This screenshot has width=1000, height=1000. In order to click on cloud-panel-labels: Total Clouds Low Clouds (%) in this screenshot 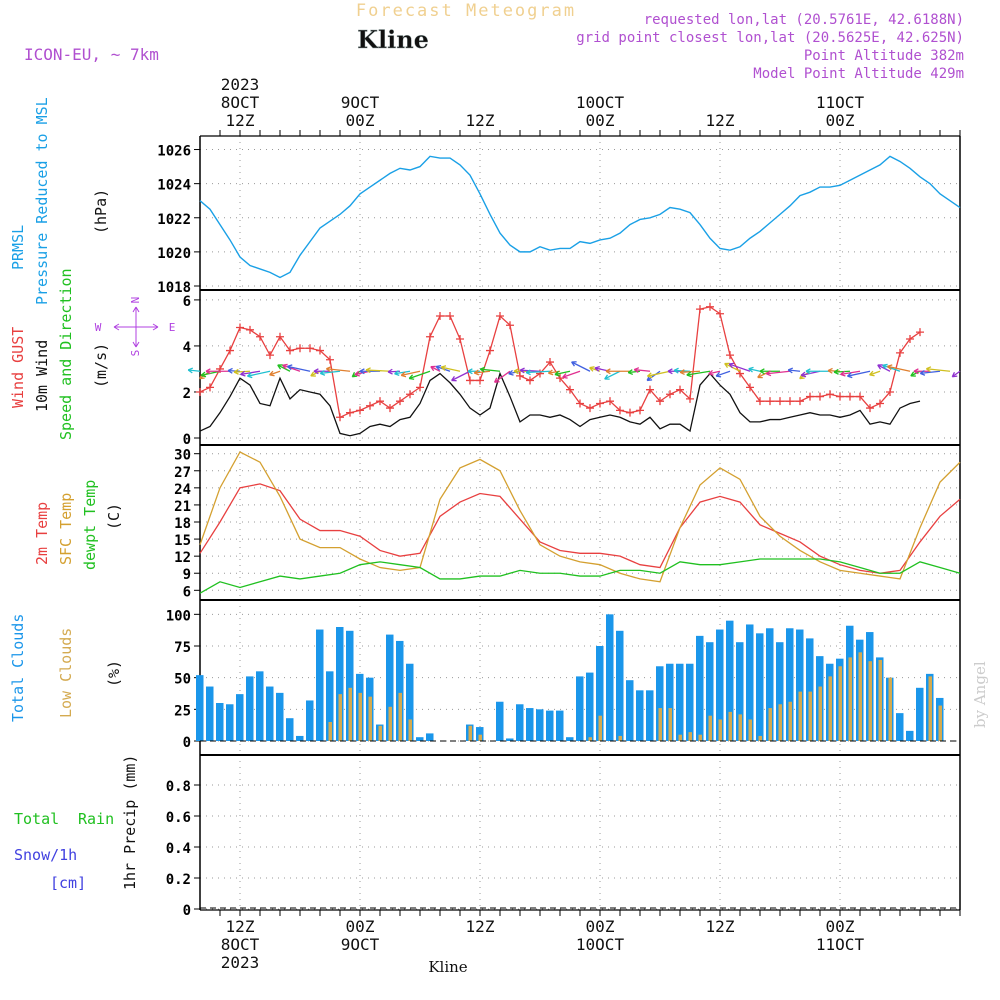, I will do `click(66, 668)`.